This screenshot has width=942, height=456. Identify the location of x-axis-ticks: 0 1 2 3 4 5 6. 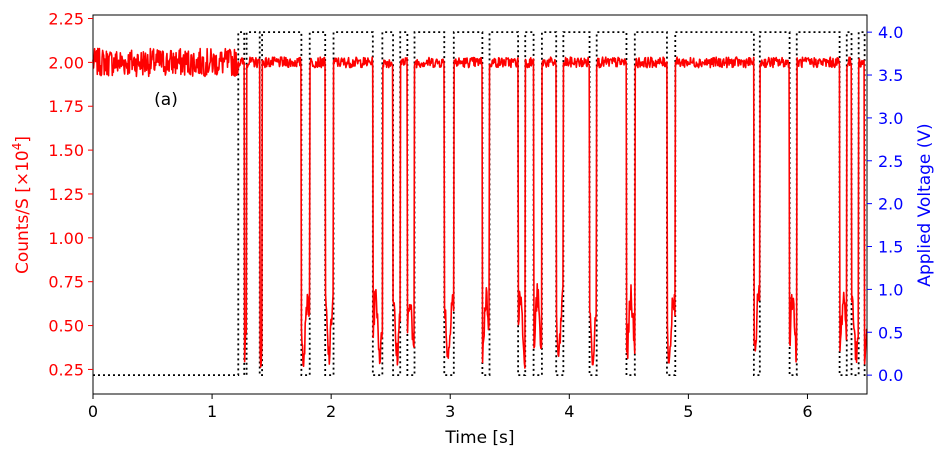
(450, 407).